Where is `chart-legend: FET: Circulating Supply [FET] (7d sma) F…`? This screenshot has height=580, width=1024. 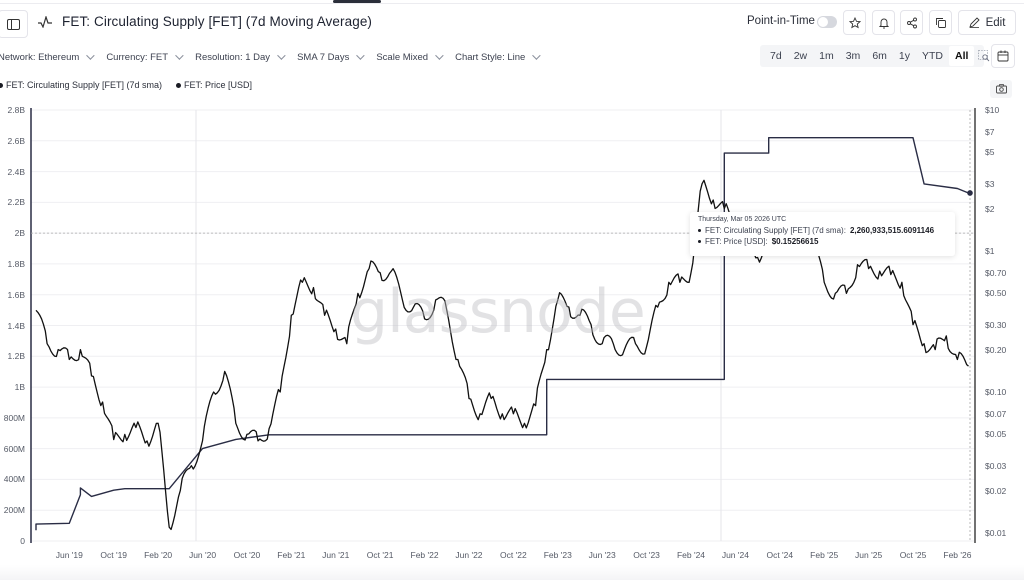
chart-legend: FET: Circulating Supply [FET] (7d sma) F… is located at coordinates (126, 85).